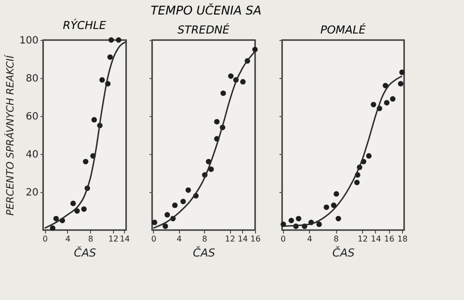 The width and height of the screenshot is (464, 300). I want to click on line-series, so click(85, 135).